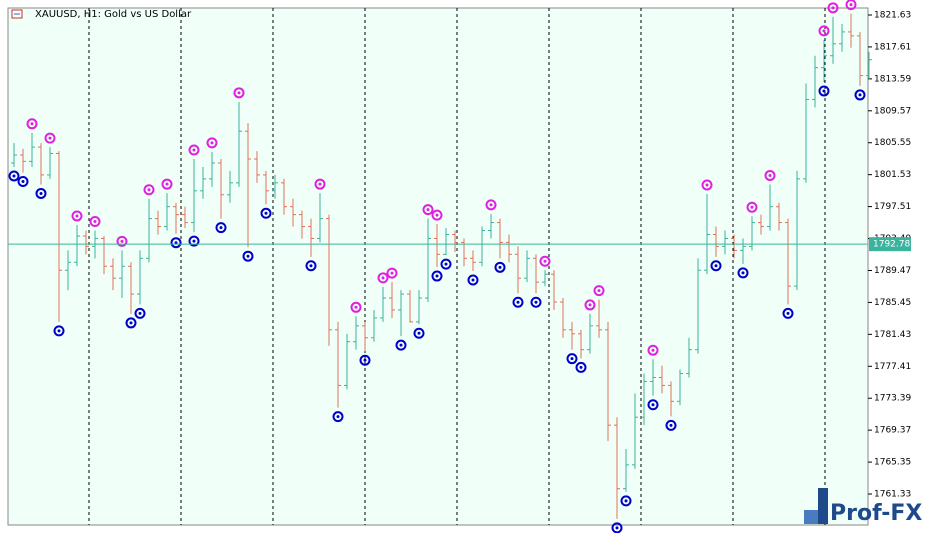  What do you see at coordinates (892, 495) in the screenshot?
I see `y-tick-label: 1761.33` at bounding box center [892, 495].